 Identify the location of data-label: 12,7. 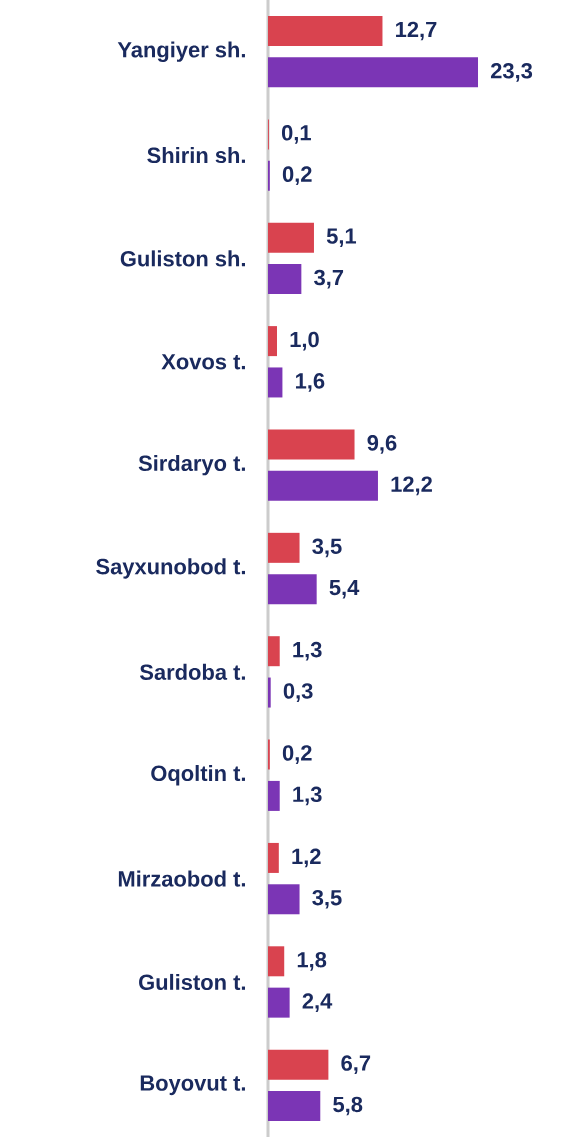
(416, 31).